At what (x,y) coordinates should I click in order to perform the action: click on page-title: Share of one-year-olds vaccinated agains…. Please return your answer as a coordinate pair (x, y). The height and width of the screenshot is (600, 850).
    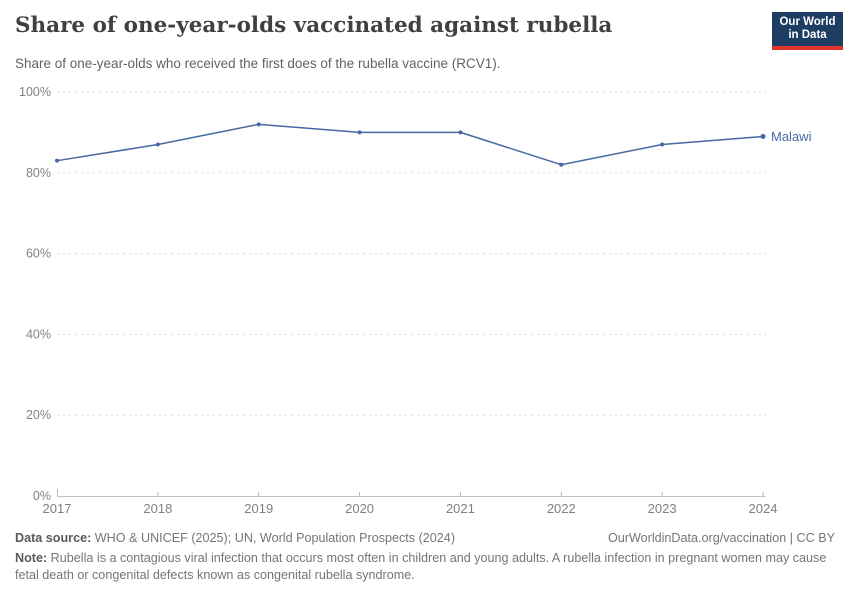
    Looking at the image, I should click on (314, 25).